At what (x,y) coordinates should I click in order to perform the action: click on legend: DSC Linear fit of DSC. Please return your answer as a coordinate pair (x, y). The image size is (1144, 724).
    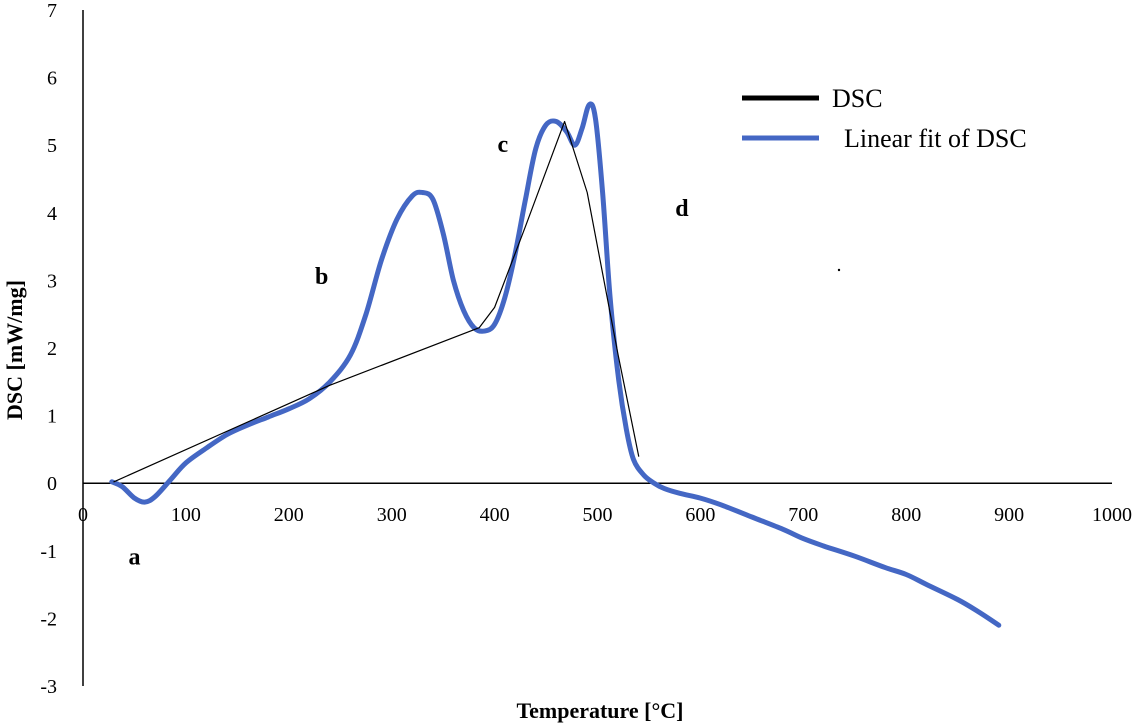
    Looking at the image, I should click on (884, 118).